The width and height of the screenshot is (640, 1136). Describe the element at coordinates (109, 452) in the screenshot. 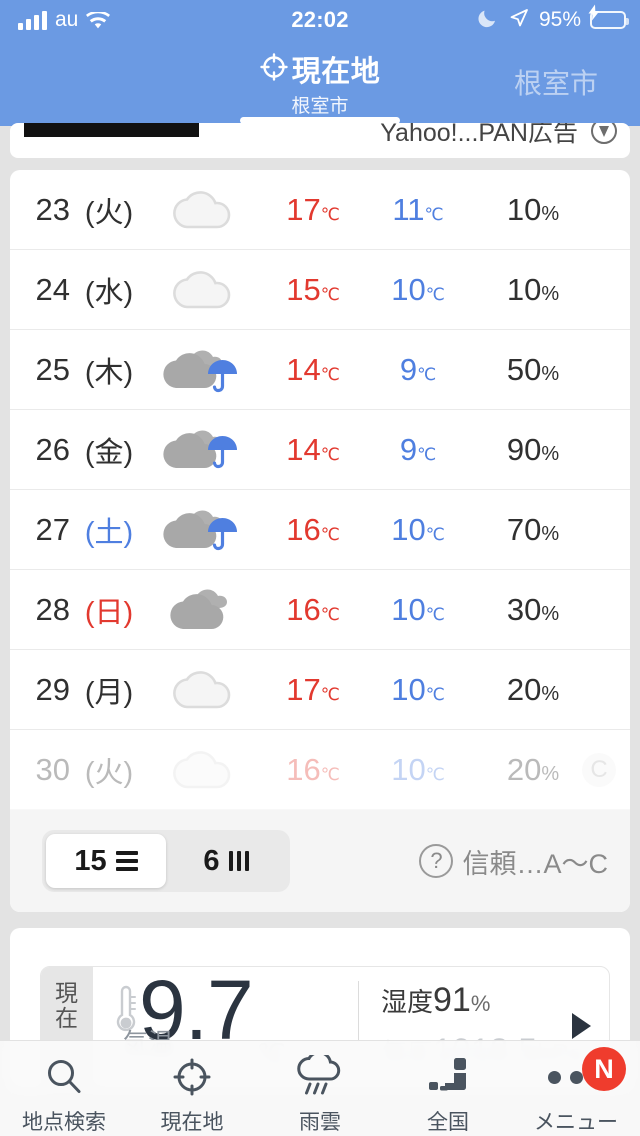

I see `forecast-weekday: (金)` at that location.